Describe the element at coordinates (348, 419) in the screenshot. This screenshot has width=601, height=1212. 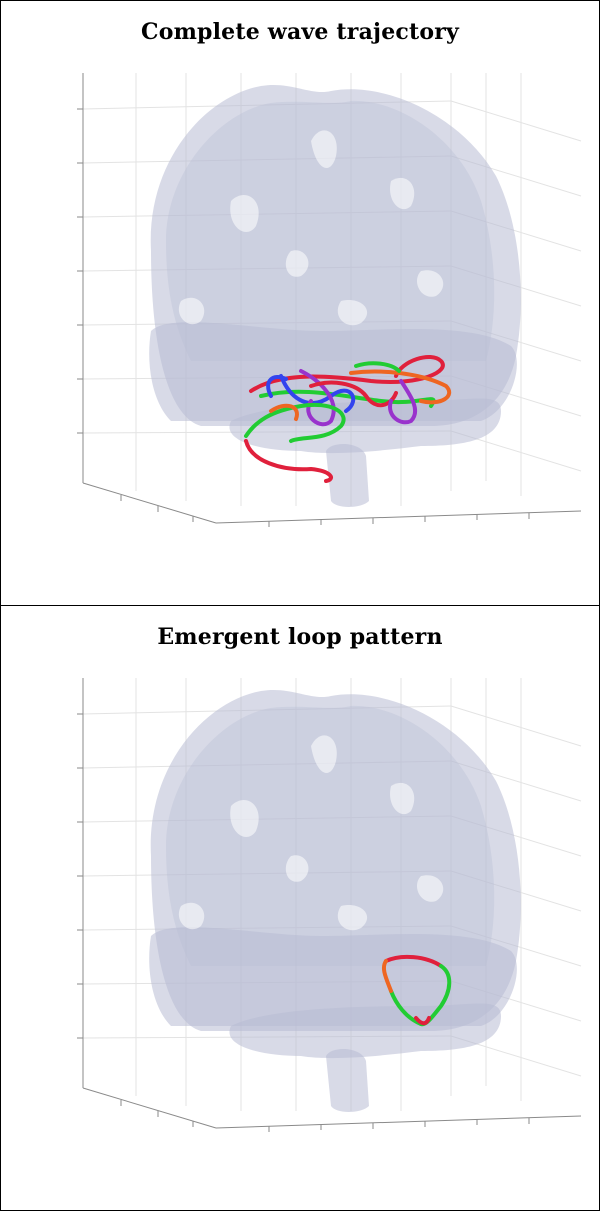
I see `wave-trajectory` at that location.